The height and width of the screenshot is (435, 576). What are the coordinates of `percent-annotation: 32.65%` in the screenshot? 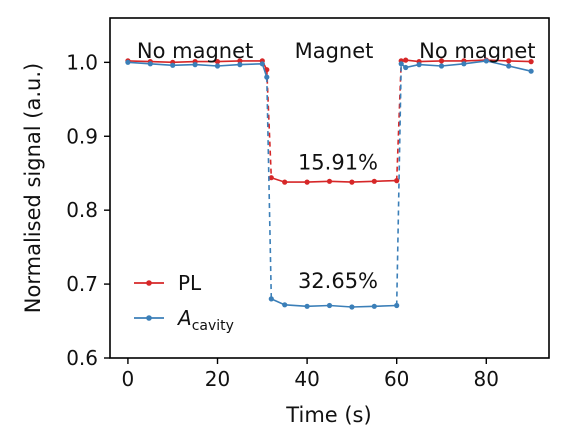 It's located at (338, 281).